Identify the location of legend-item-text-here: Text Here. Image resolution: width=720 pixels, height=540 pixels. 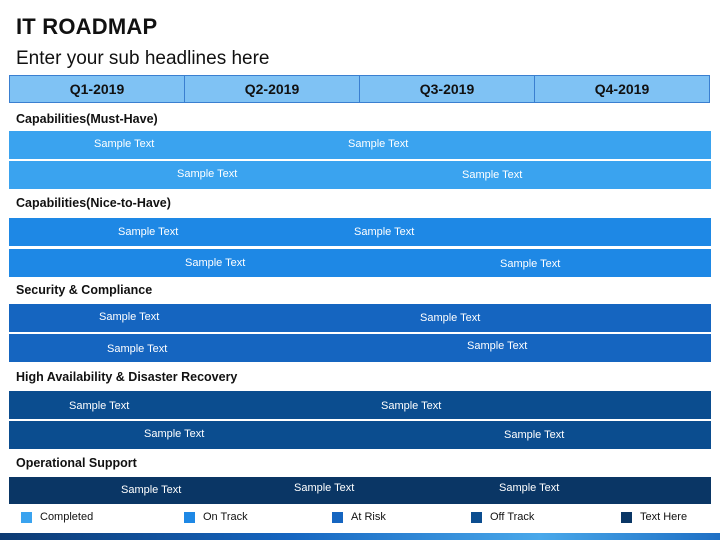
(654, 517).